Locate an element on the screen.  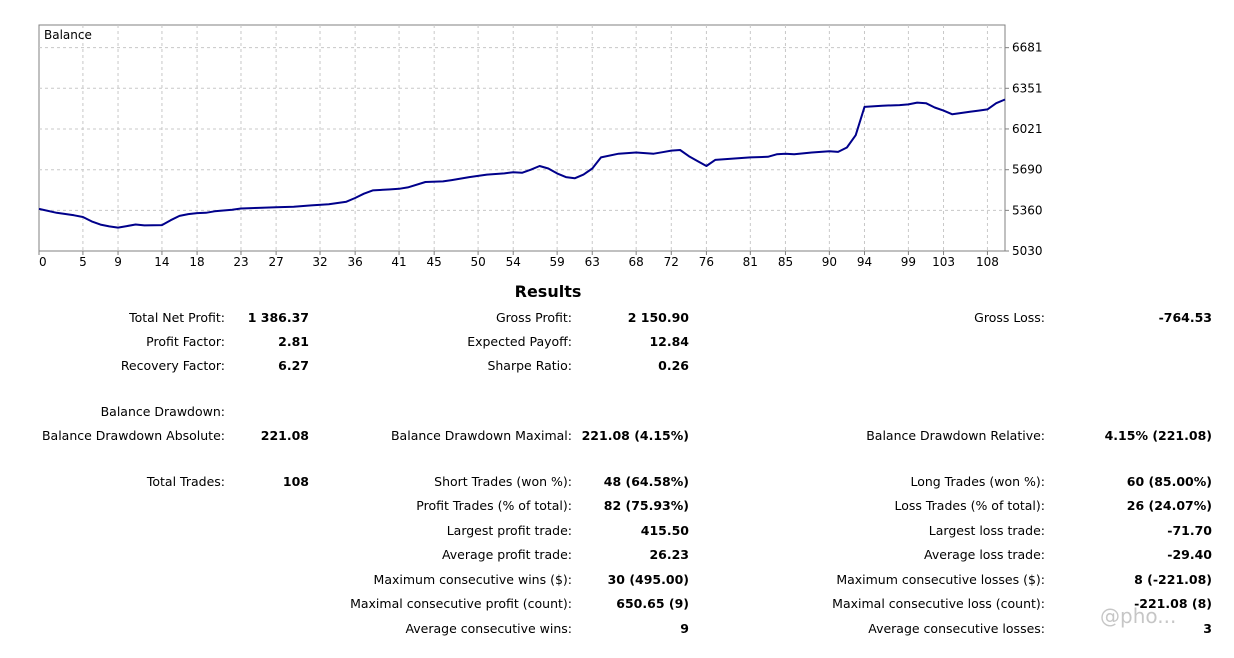
stat-value: 650.65 (9) is located at coordinates (652, 603).